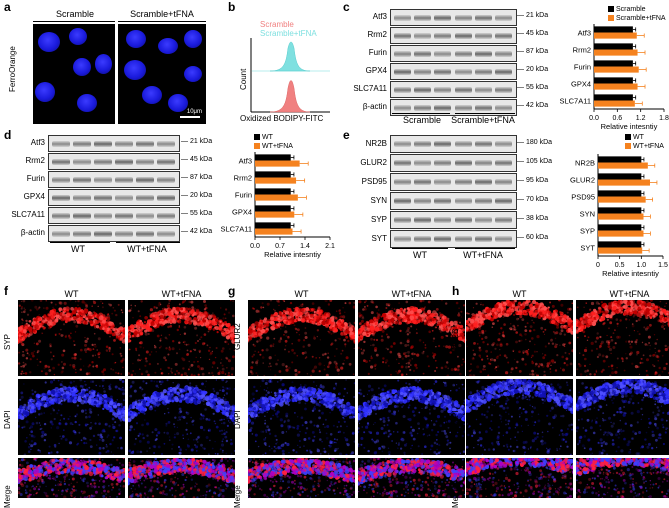  Describe the element at coordinates (664, 118) in the screenshot. I see `chart-x-tick-label: 1.8` at that location.